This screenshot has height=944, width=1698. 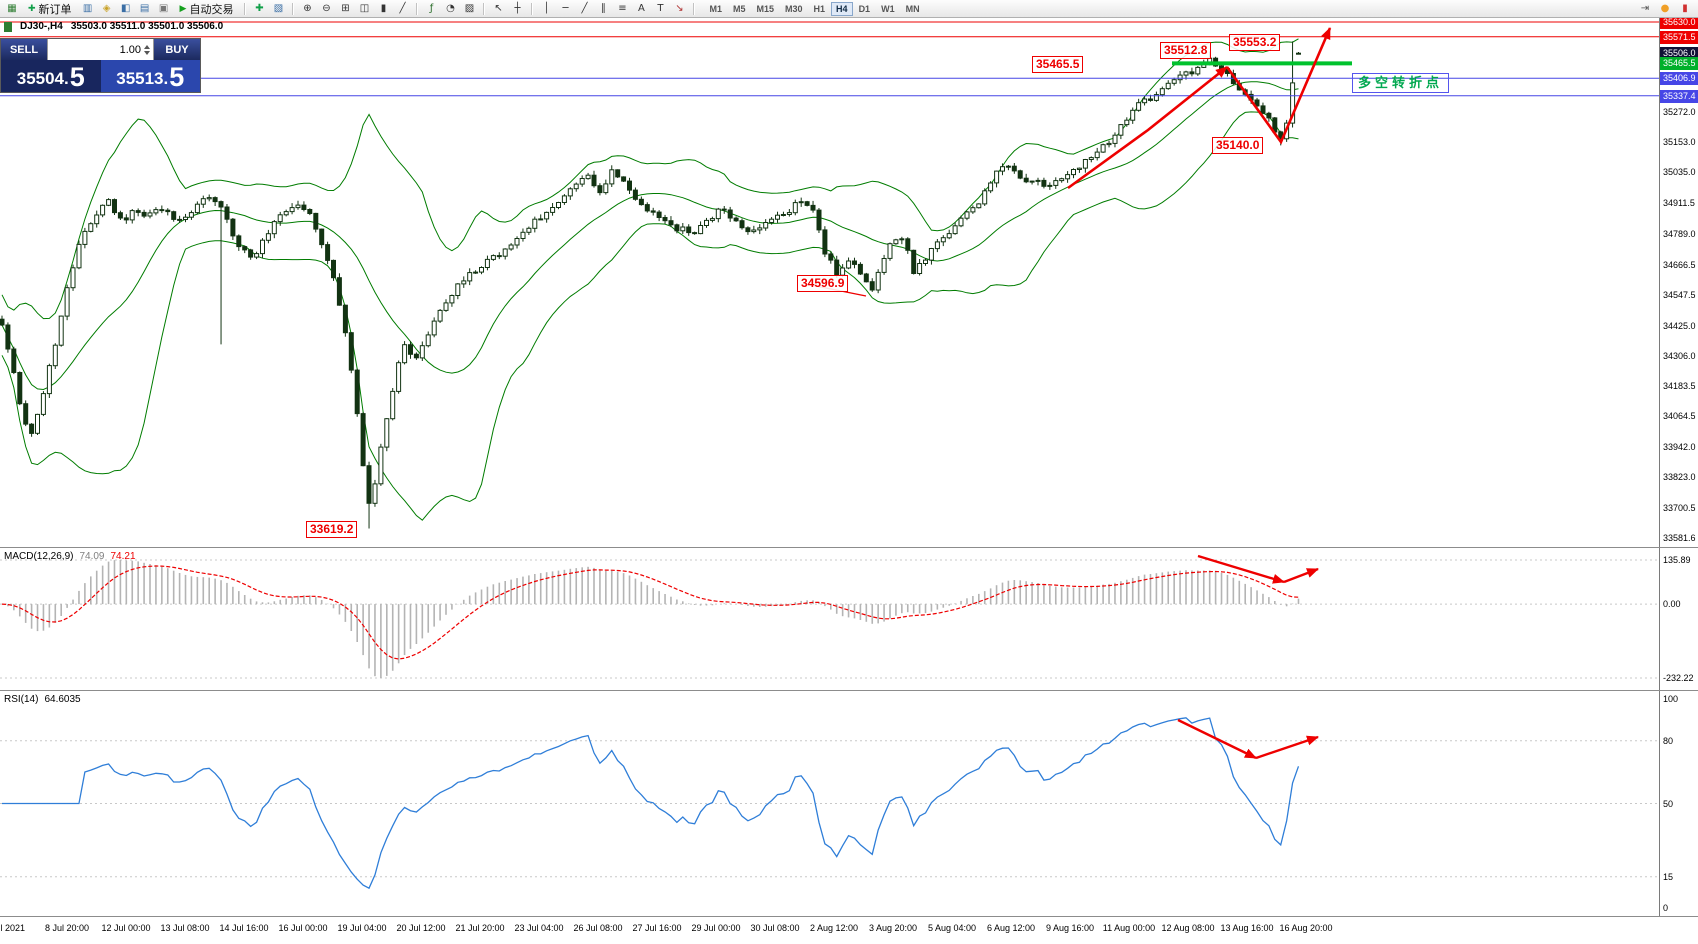 I want to click on zoom-out-icon: ⊖, so click(x=326, y=8).